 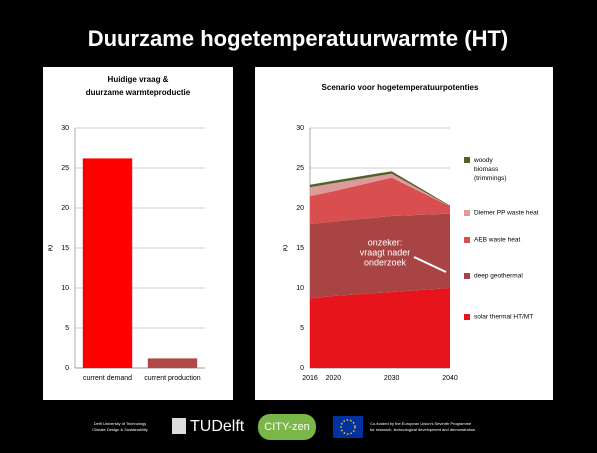 I want to click on annotation-pointer, so click(x=430, y=264).